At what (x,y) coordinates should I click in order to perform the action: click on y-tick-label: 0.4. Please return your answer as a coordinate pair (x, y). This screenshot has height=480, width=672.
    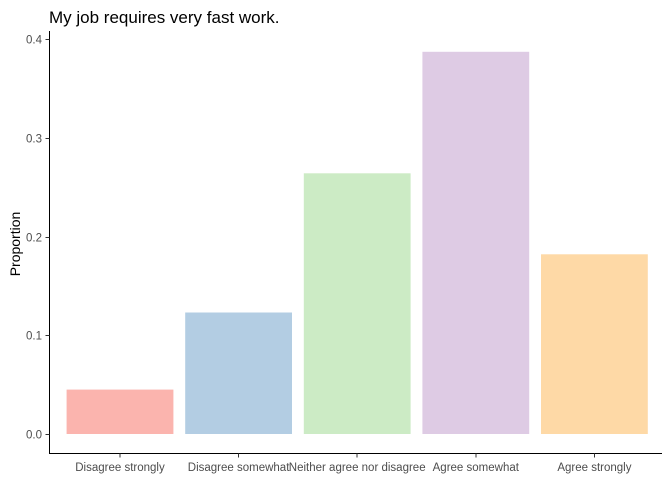
    Looking at the image, I should click on (34, 41).